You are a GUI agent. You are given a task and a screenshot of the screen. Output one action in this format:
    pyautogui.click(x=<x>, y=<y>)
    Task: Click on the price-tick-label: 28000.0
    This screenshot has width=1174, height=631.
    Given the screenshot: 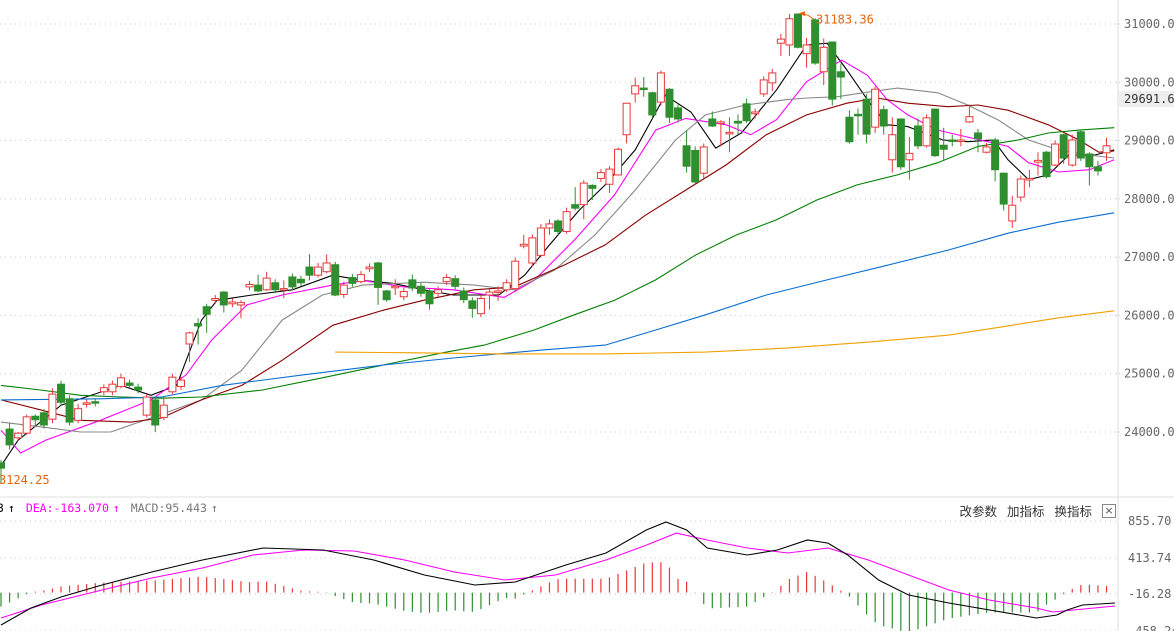 What is the action you would take?
    pyautogui.click(x=1149, y=199)
    